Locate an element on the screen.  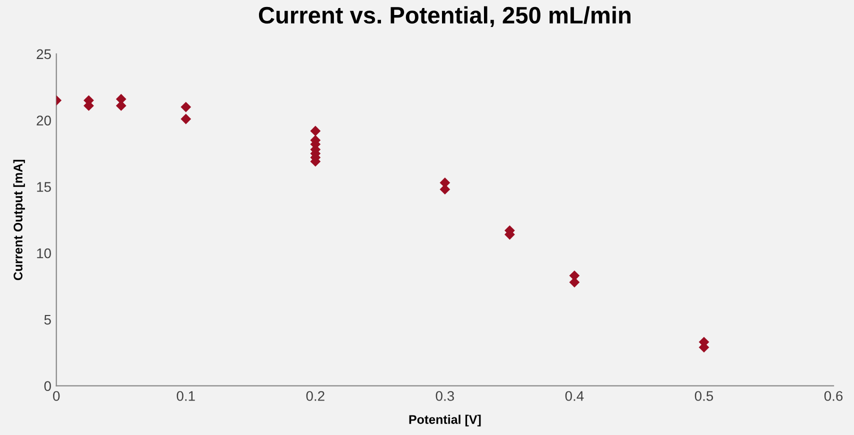
y-tick-label: 0 is located at coordinates (47, 386).